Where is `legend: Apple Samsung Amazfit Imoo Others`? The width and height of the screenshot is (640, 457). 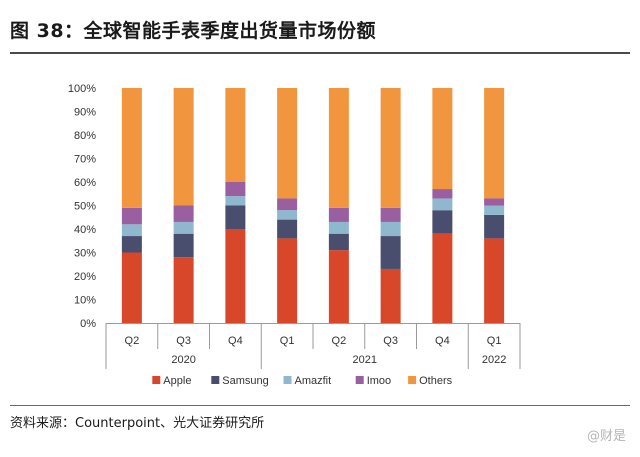
legend: Apple Samsung Amazfit Imoo Others is located at coordinates (302, 381).